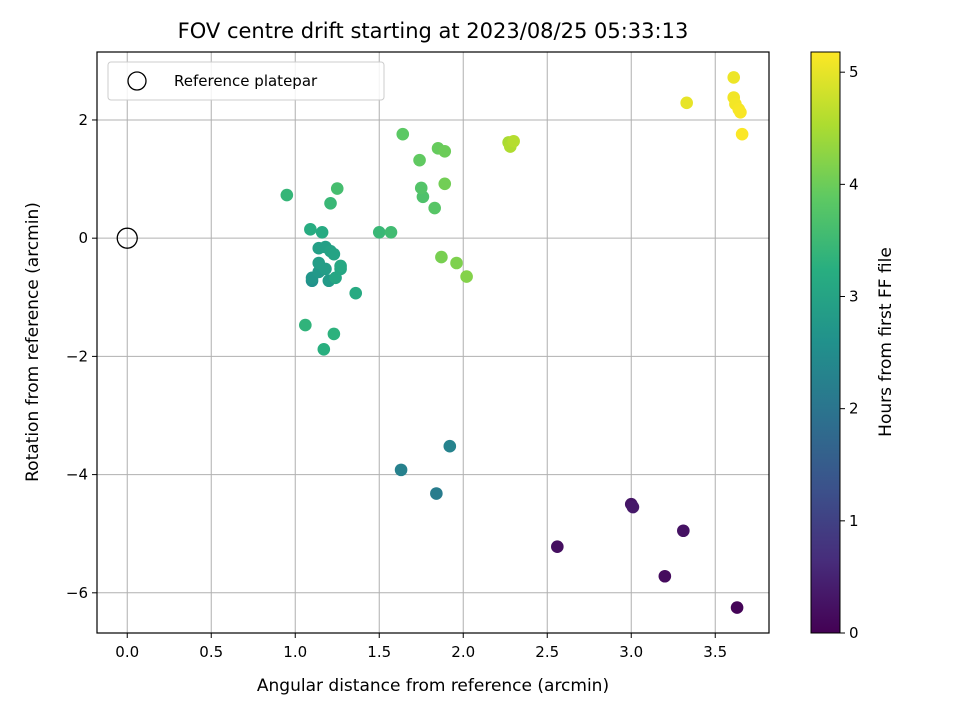 Image resolution: width=960 pixels, height=720 pixels. Describe the element at coordinates (77, 356) in the screenshot. I see `y-tick-label: −2` at that location.